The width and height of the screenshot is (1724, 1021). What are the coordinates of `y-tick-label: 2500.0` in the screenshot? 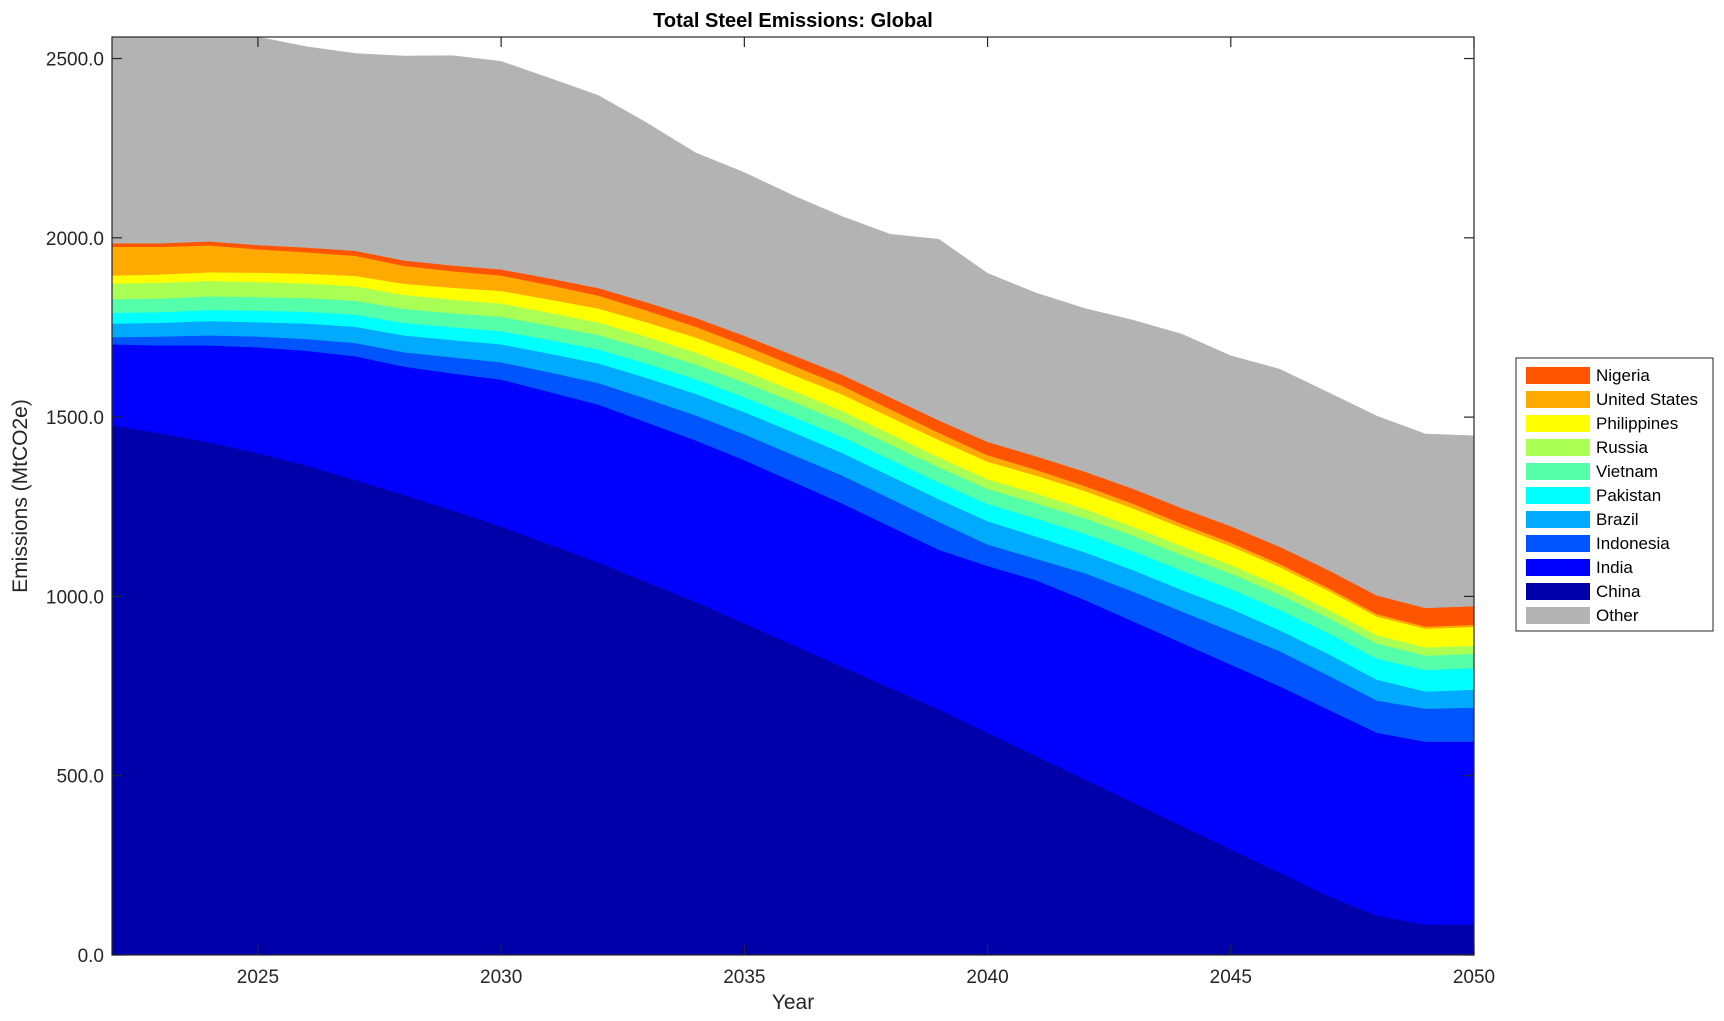 It's located at (75, 60).